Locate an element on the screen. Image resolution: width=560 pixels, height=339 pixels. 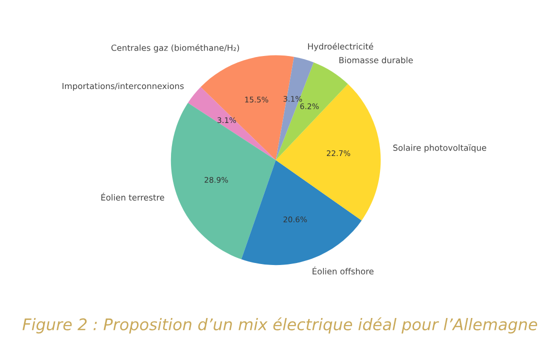
slice-label: Éolien terrestre is located at coordinates (132, 196).